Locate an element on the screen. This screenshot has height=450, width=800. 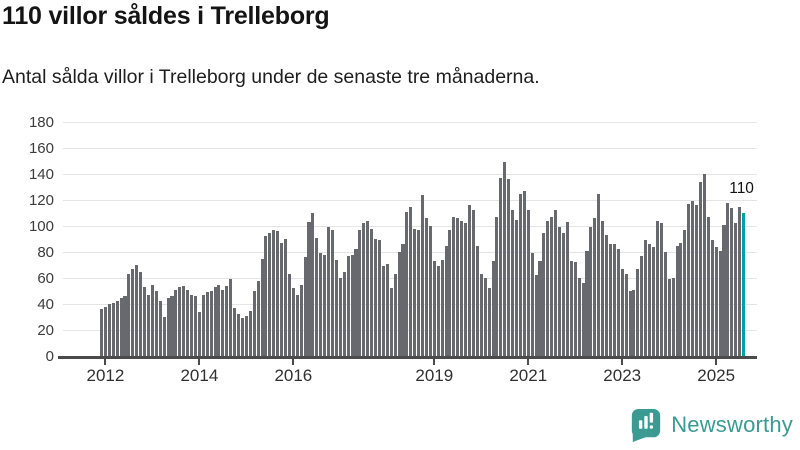
highlighted-bar is located at coordinates (744, 284).